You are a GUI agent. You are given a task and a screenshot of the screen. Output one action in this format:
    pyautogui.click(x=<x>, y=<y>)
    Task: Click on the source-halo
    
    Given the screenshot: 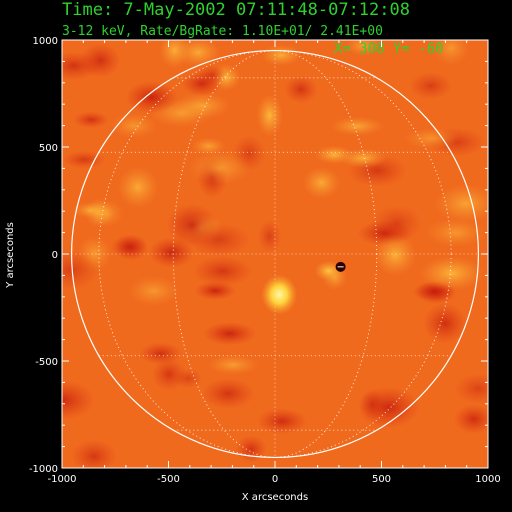 What is the action you would take?
    pyautogui.click(x=328, y=270)
    